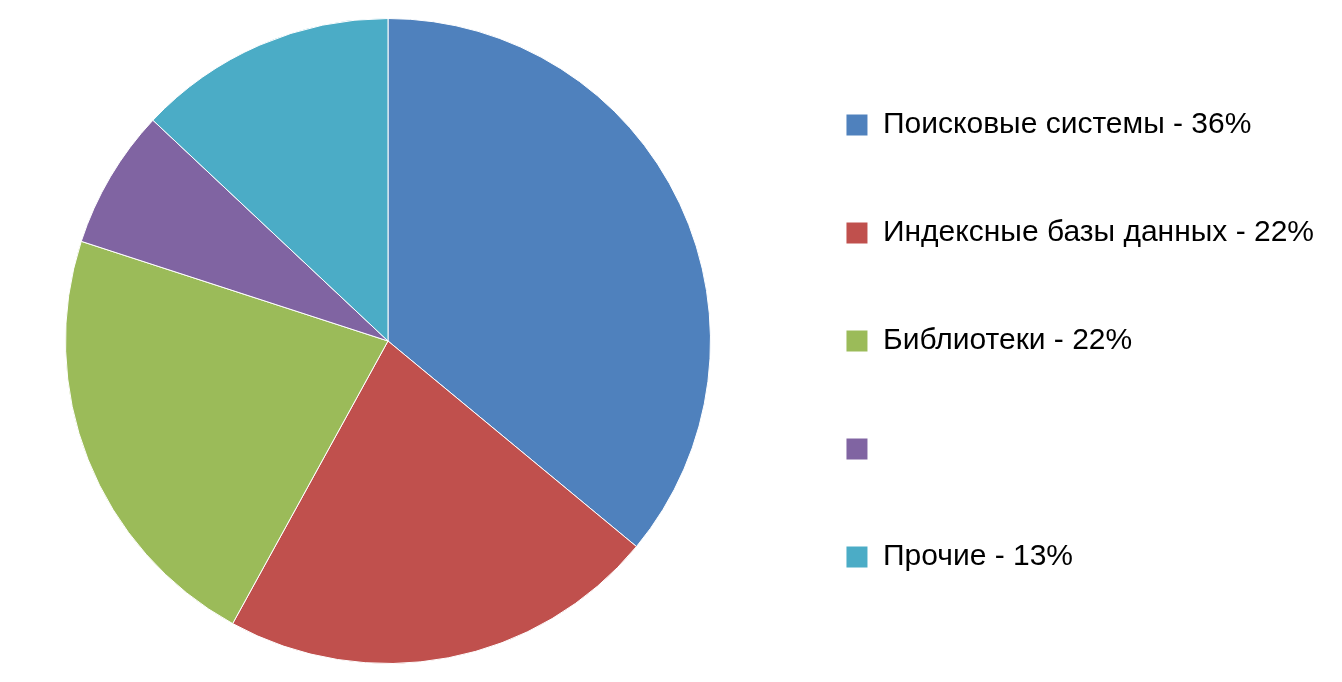  I want to click on legend-label: Библиотеки - 22%, so click(1007, 339).